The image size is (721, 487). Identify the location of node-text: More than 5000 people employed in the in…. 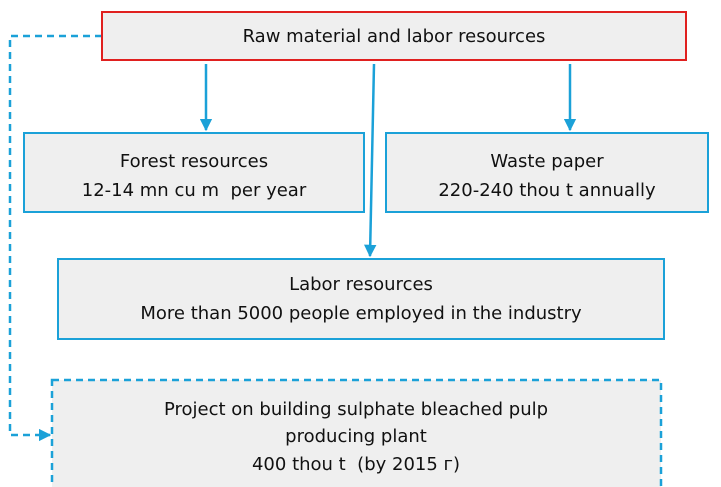
(361, 313).